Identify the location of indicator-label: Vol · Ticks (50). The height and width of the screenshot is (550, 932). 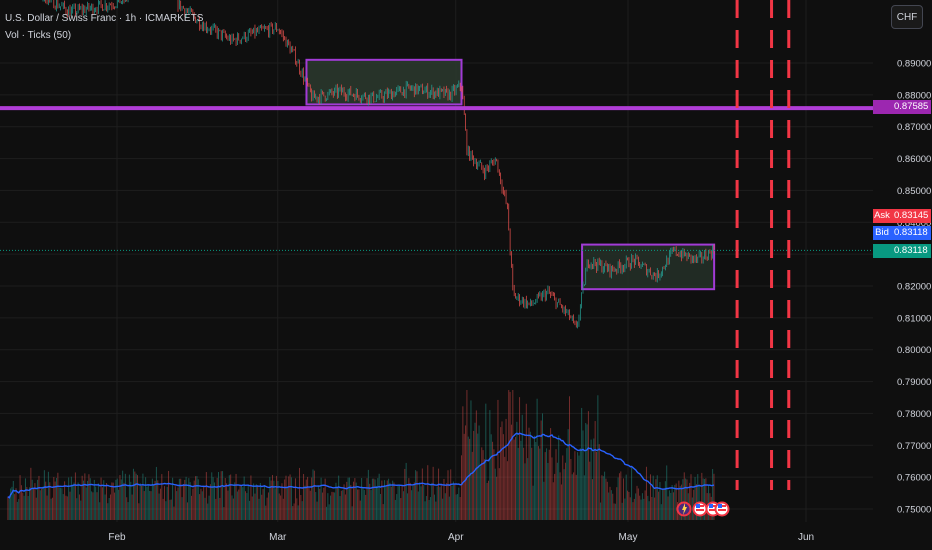
(38, 35).